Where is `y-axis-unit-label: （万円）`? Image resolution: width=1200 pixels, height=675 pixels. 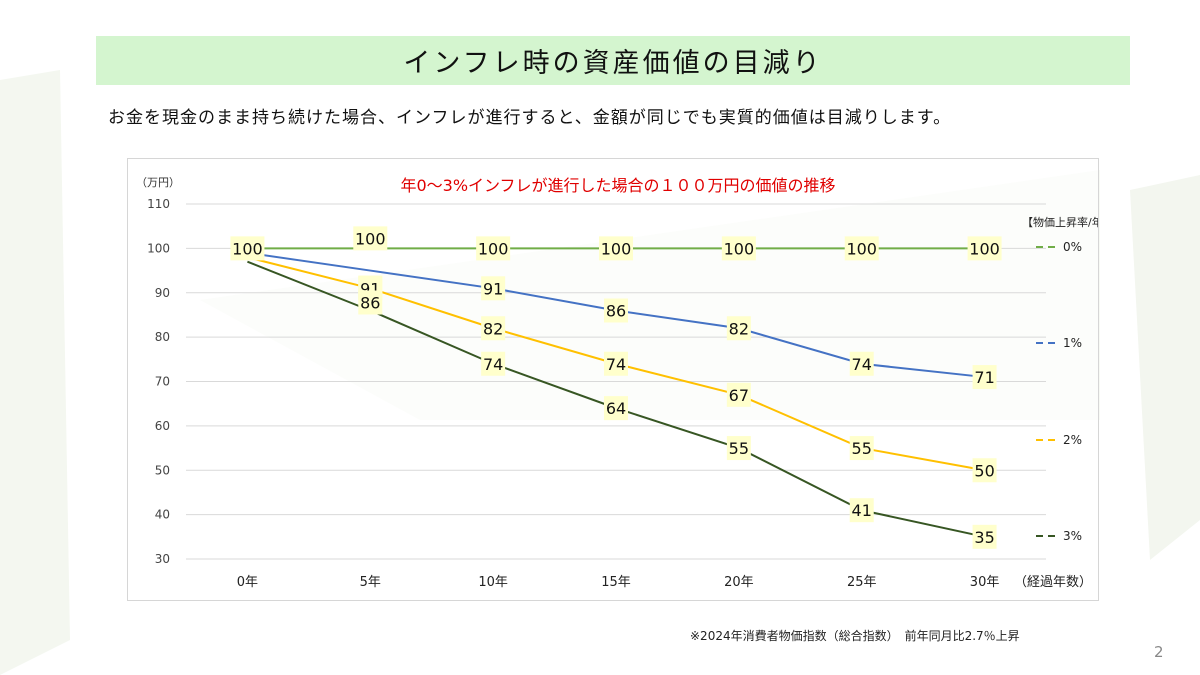
y-axis-unit-label: （万円） is located at coordinates (158, 182).